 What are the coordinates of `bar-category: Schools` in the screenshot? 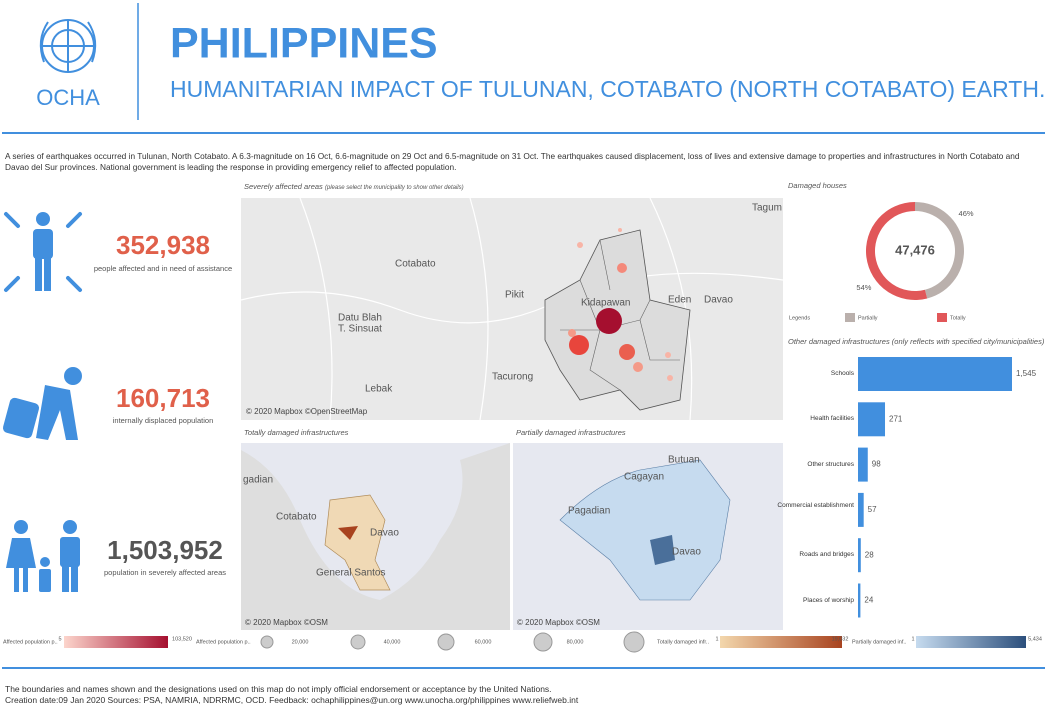 It's located at (842, 373).